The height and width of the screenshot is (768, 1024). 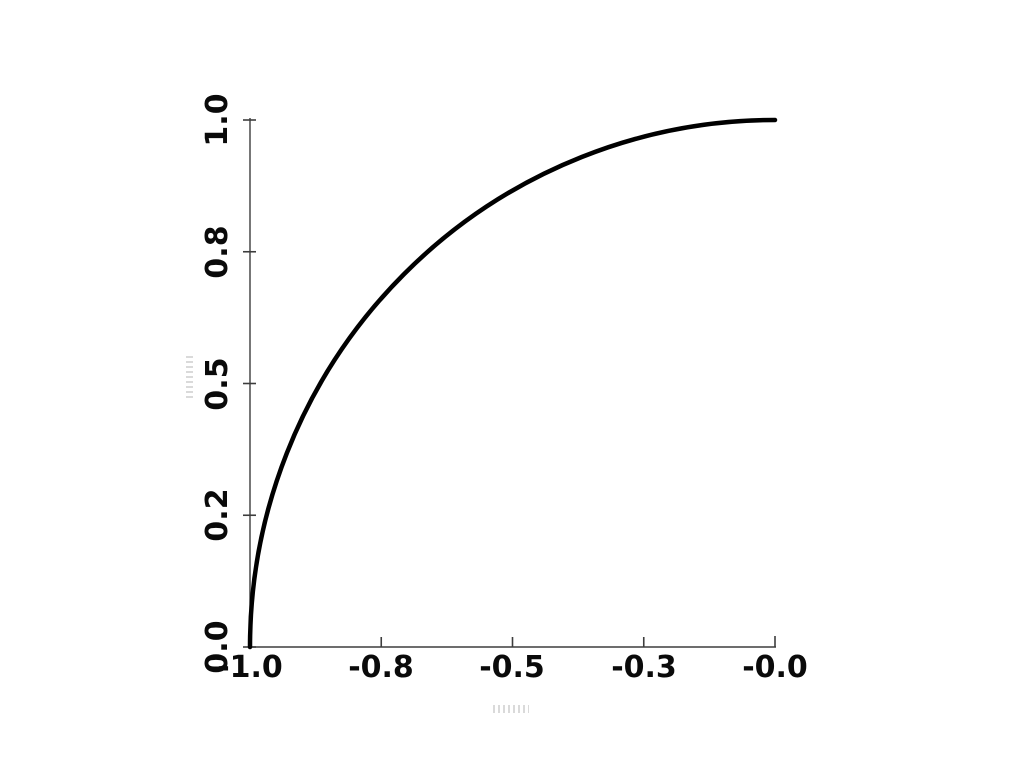 I want to click on y-tick-label: 0.2, so click(x=217, y=515).